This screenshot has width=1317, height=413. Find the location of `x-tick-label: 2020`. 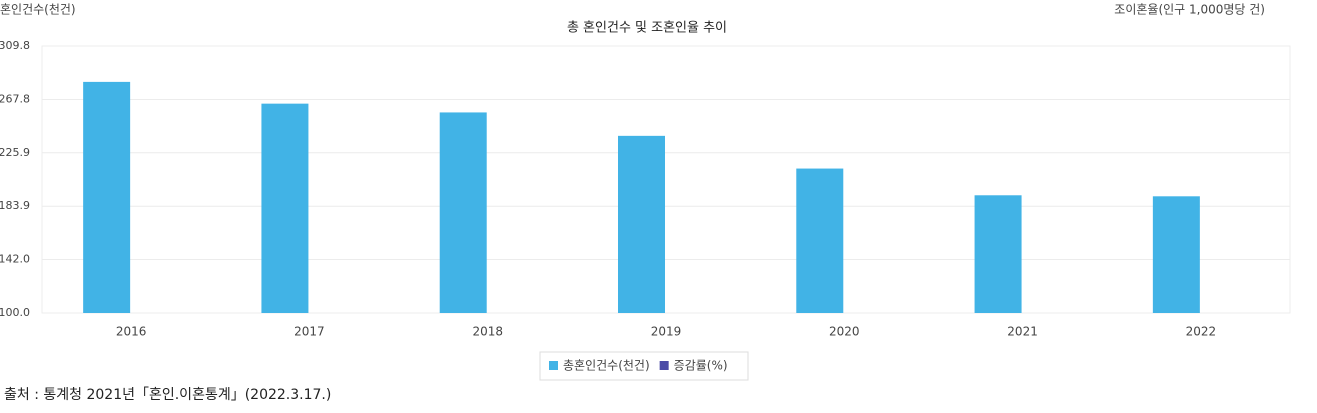

x-tick-label: 2020 is located at coordinates (844, 332).